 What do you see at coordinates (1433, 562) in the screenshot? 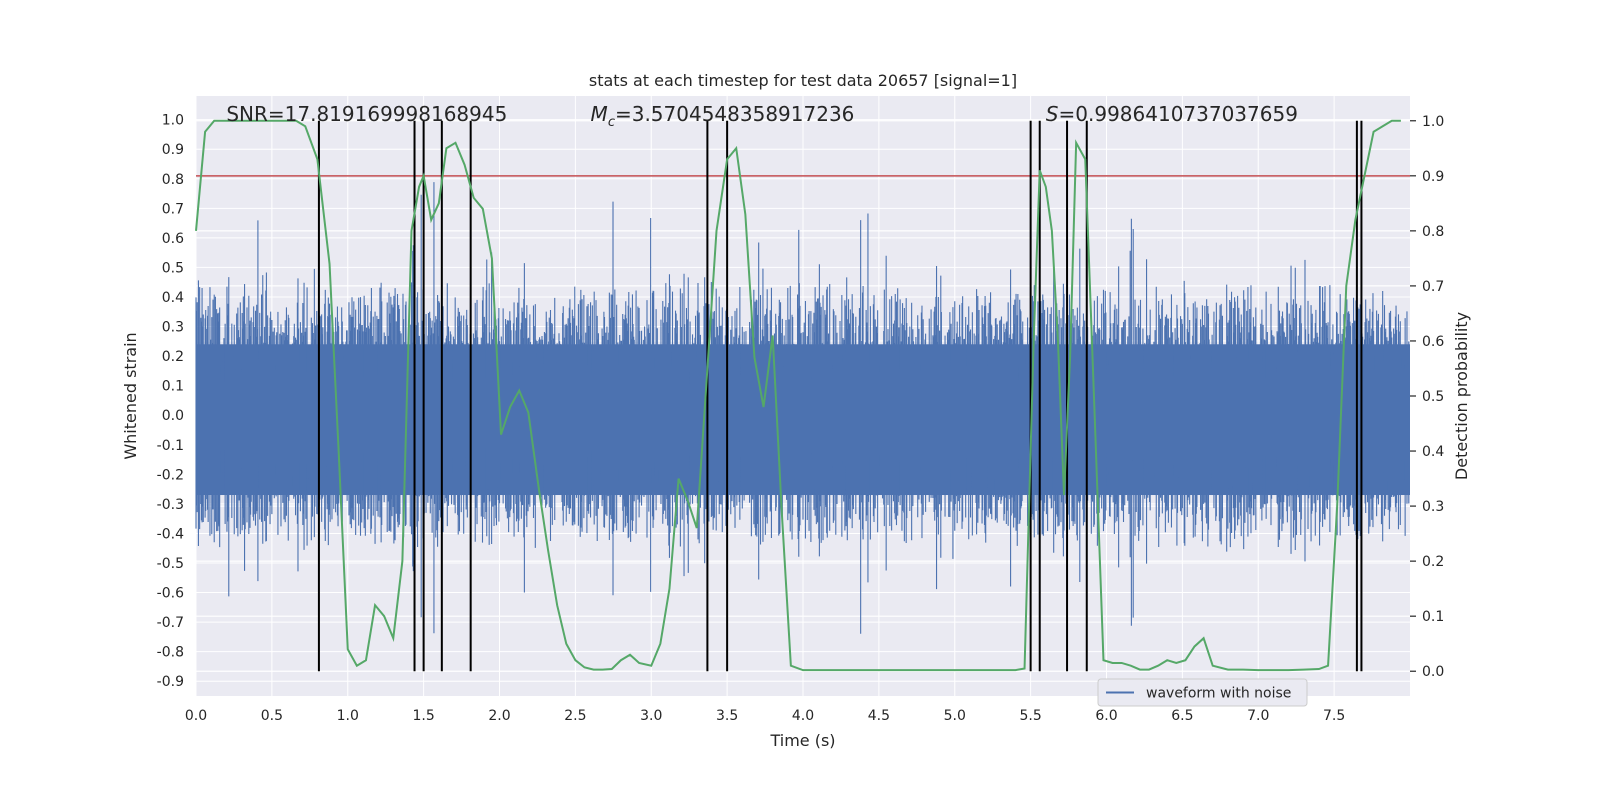
I see `y2-tick-label: 0.2` at bounding box center [1433, 562].